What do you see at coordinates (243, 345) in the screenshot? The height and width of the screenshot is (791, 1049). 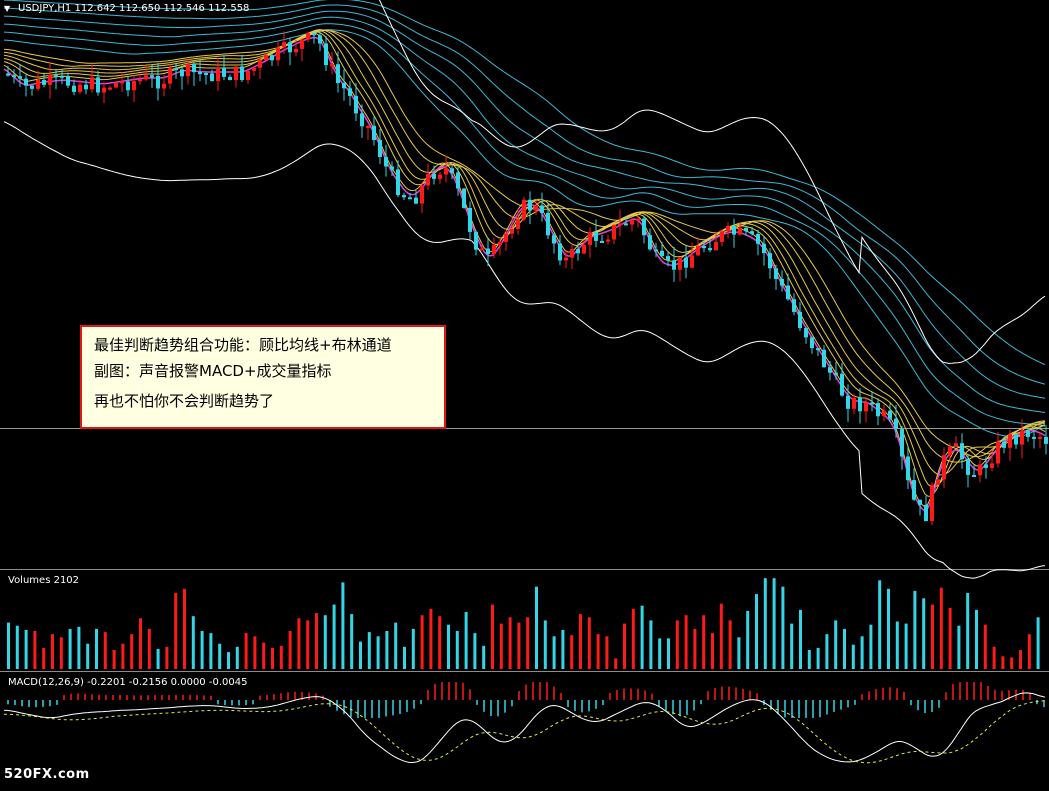 I see `info-line-1: 最佳判断趋势组合功能：顾比均线+布林通道` at bounding box center [243, 345].